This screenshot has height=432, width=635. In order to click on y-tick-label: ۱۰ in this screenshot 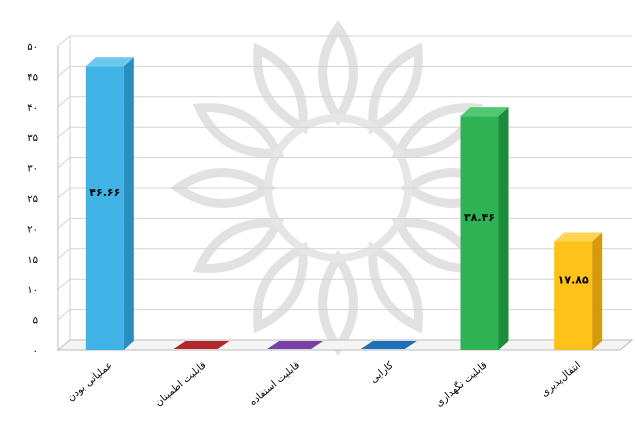, I will do `click(32, 290)`.